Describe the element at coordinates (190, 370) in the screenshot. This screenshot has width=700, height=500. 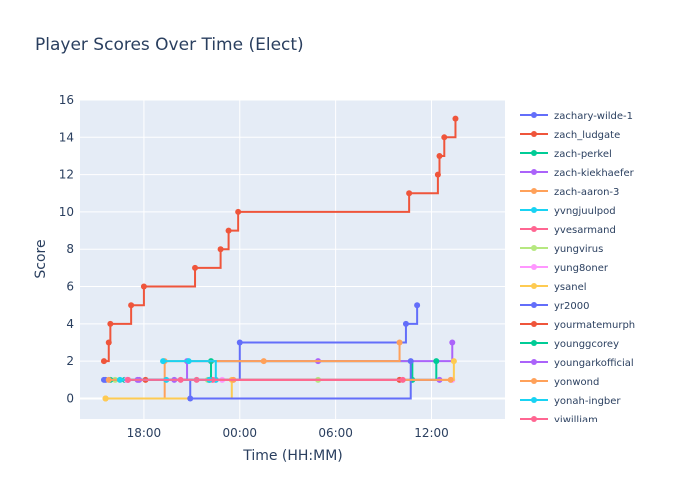
I see `series-line` at that location.